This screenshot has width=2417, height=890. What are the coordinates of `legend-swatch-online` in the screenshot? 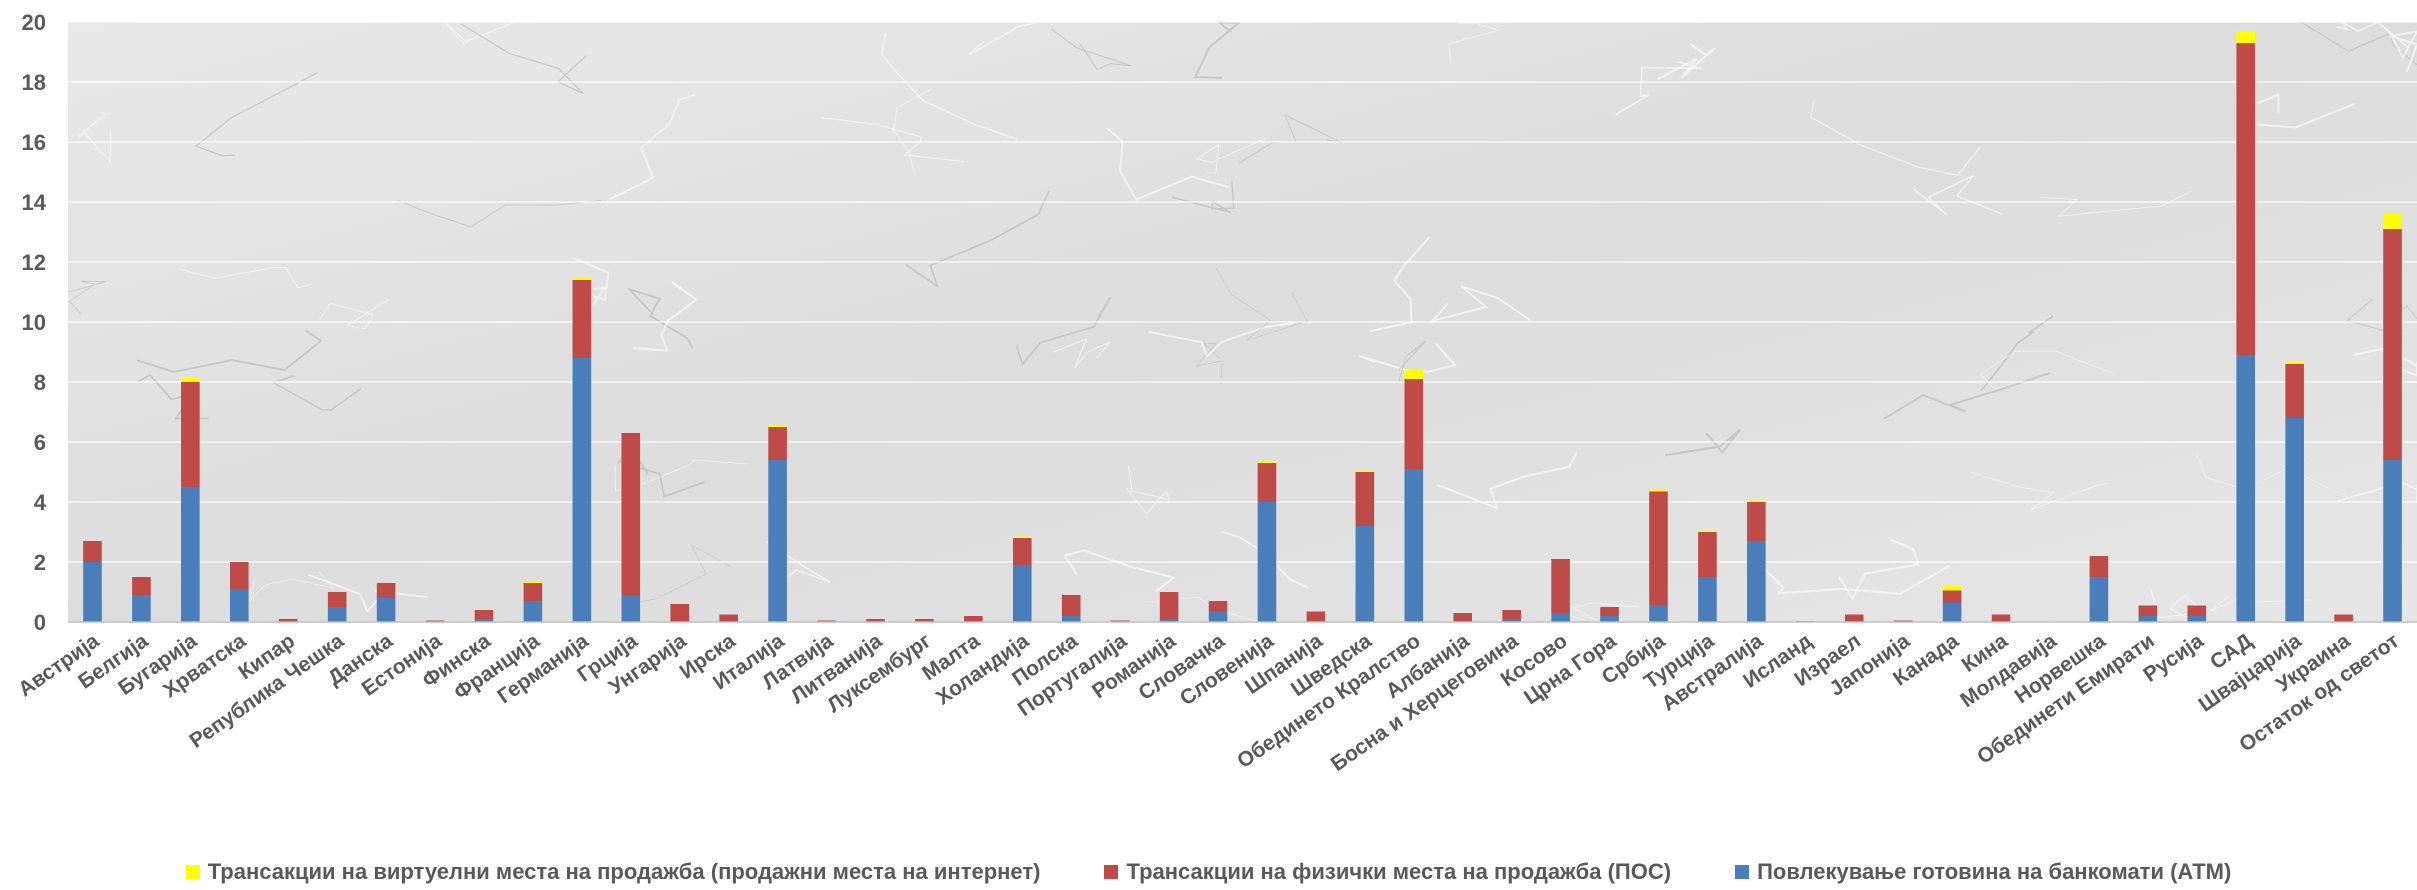 It's located at (192, 872).